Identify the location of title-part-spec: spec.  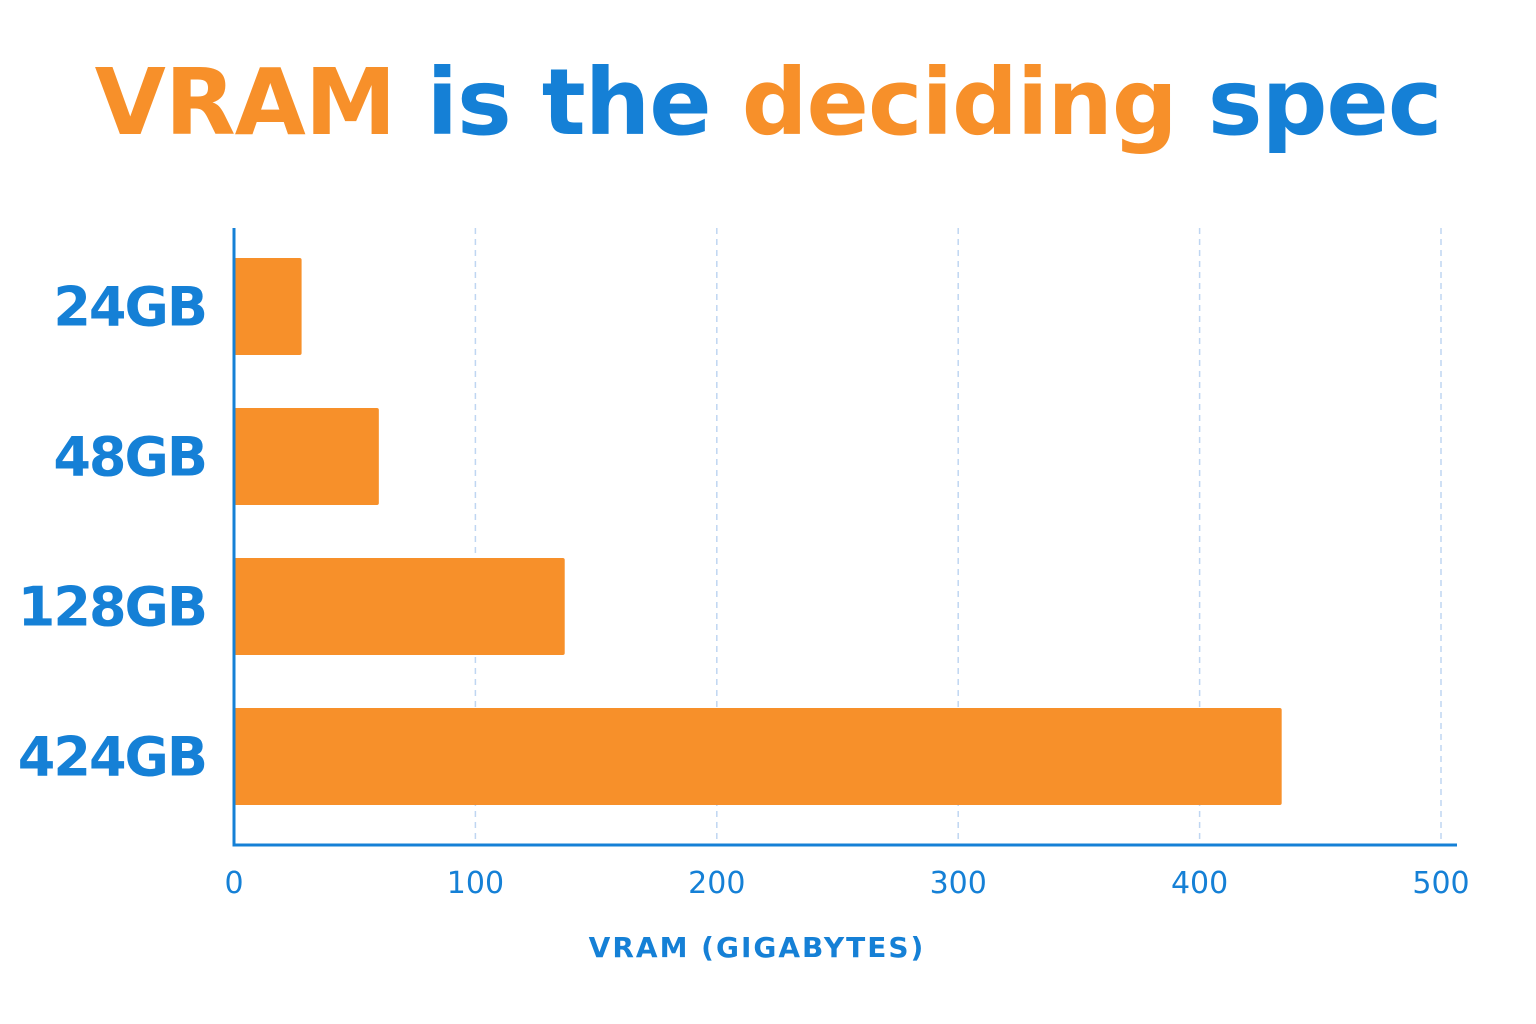
(1309, 102).